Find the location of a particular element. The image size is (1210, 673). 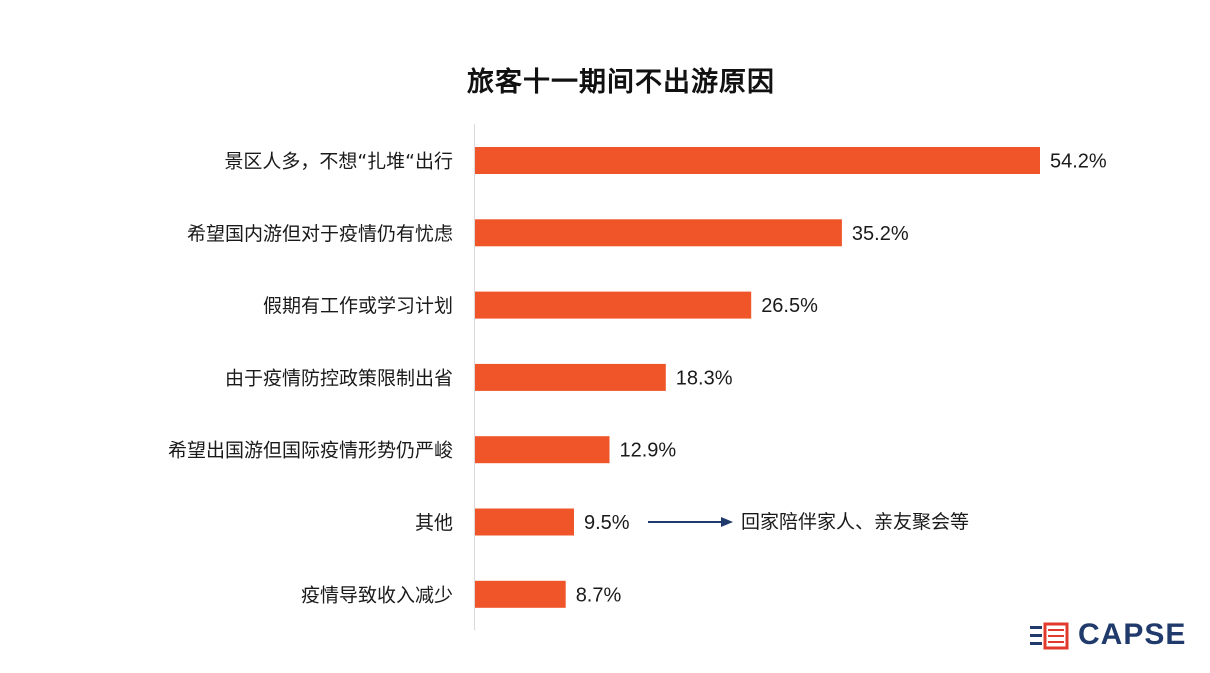

category-label: 假期有工作或学习计划 is located at coordinates (358, 306).